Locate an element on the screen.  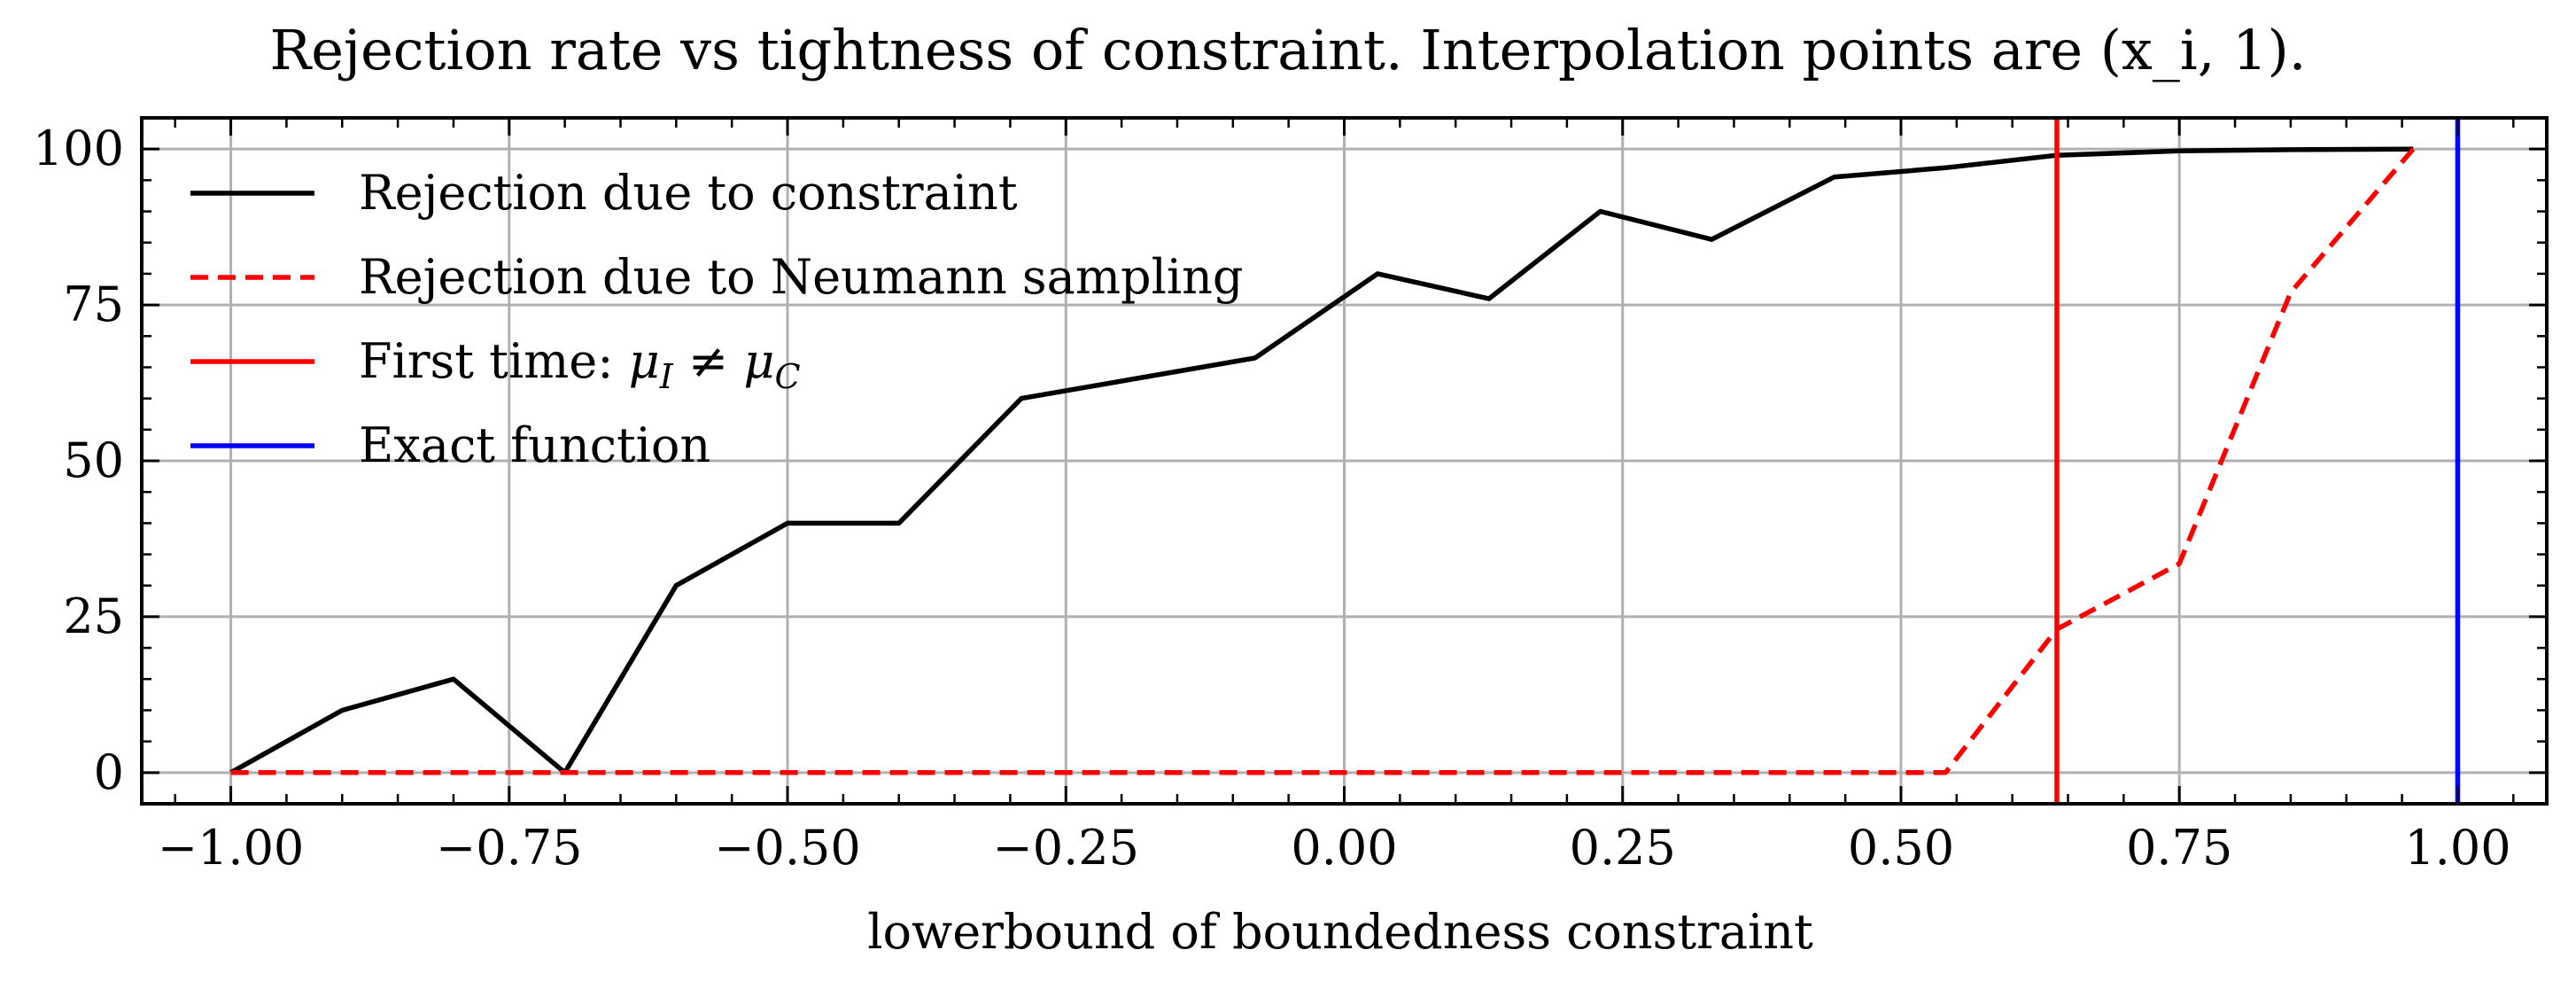
x-tick-label-2: −0.50 is located at coordinates (787, 848).